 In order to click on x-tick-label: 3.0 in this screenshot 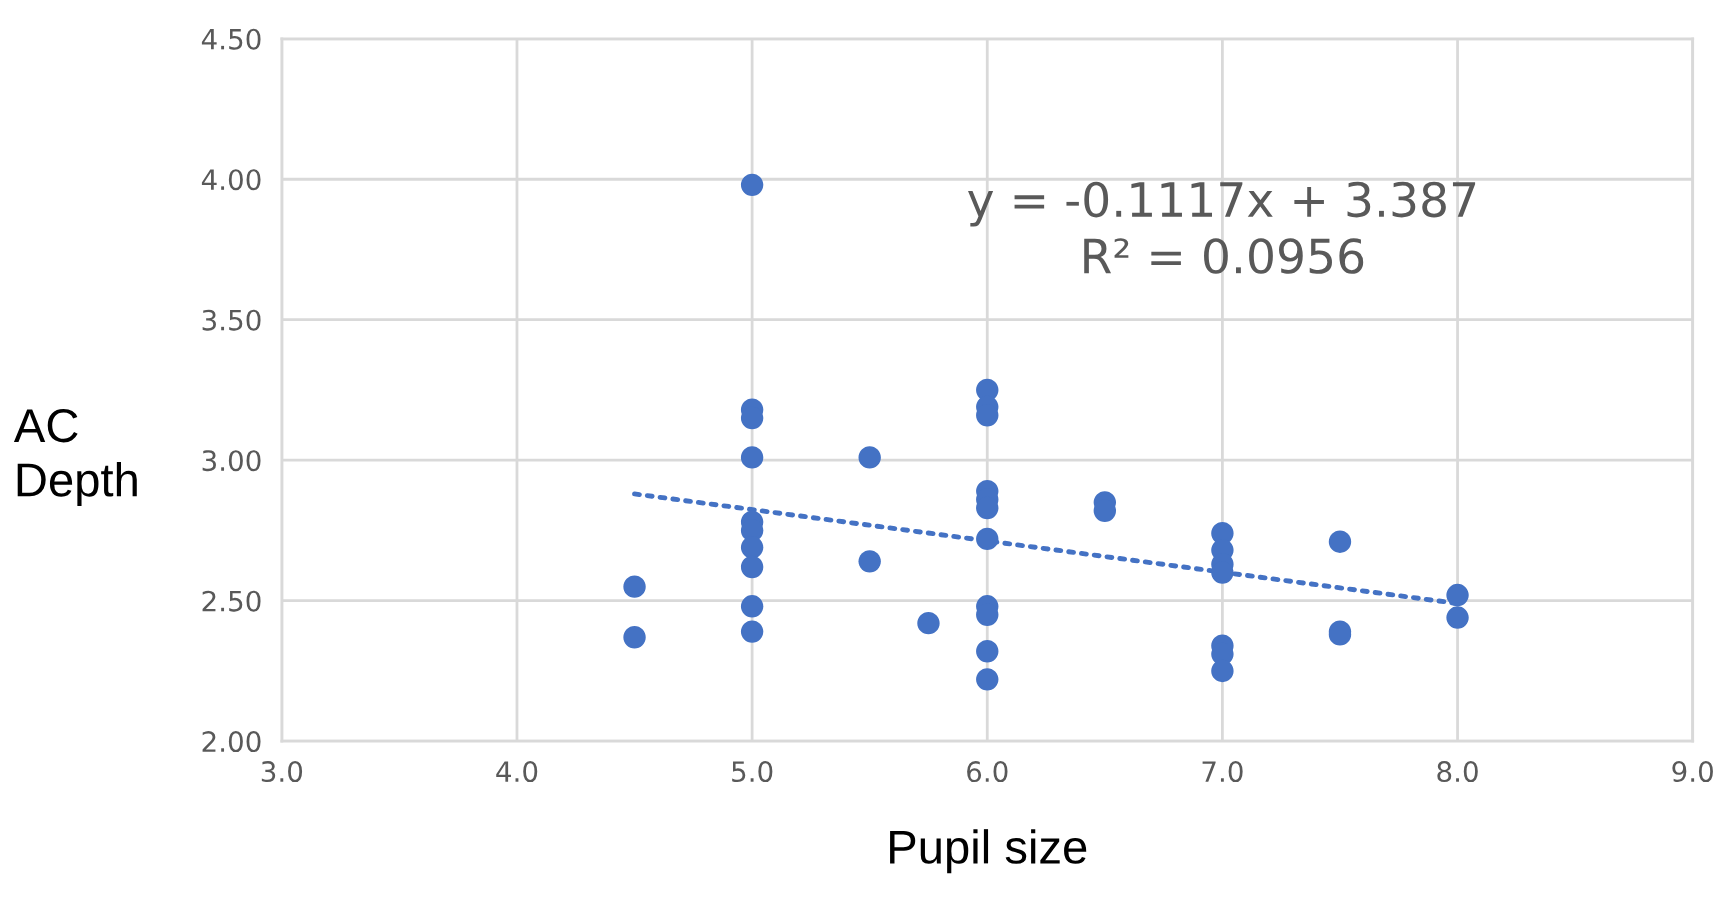, I will do `click(282, 772)`.